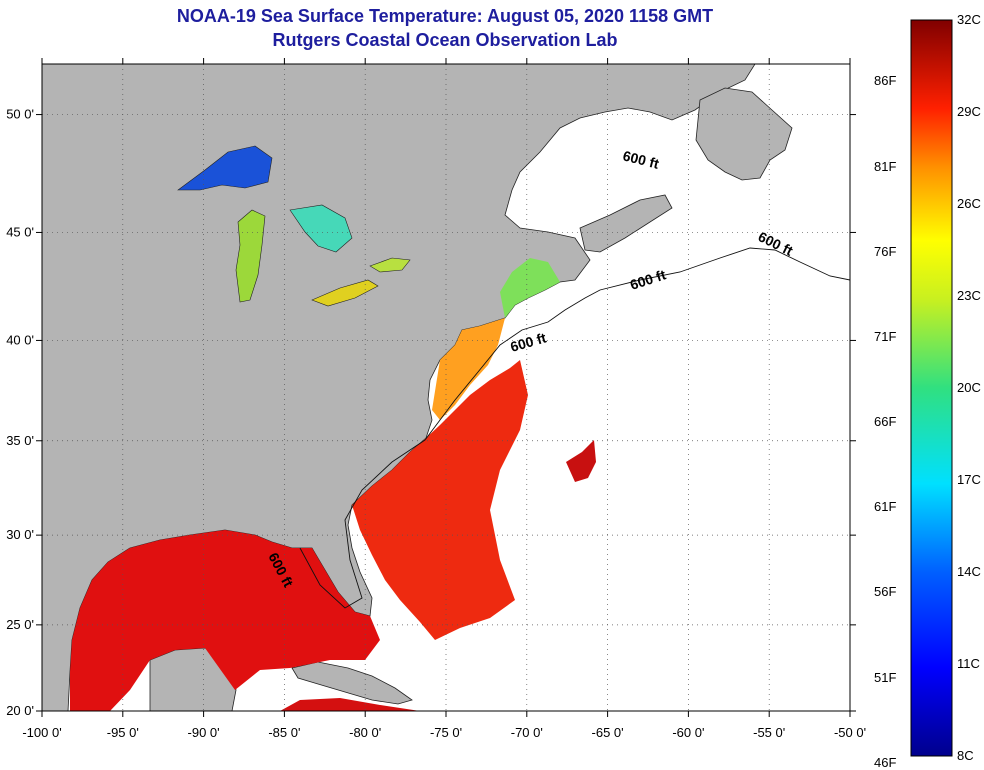 The image size is (984, 770). What do you see at coordinates (885, 592) in the screenshot?
I see `colorbar-fahrenheit-label: 56F` at bounding box center [885, 592].